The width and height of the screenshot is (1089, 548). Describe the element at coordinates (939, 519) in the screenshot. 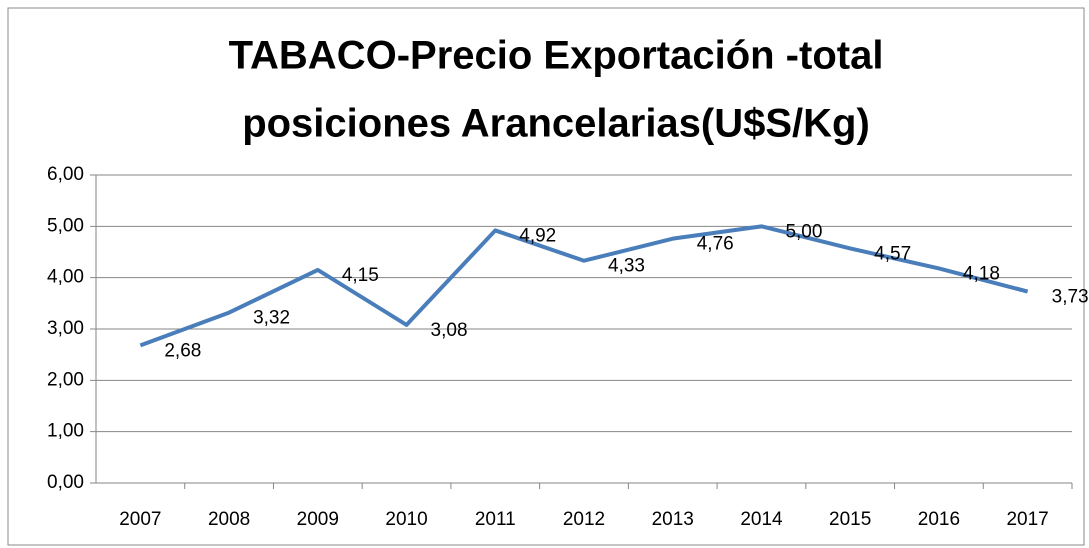

I see `x-tick-label: 2016` at that location.